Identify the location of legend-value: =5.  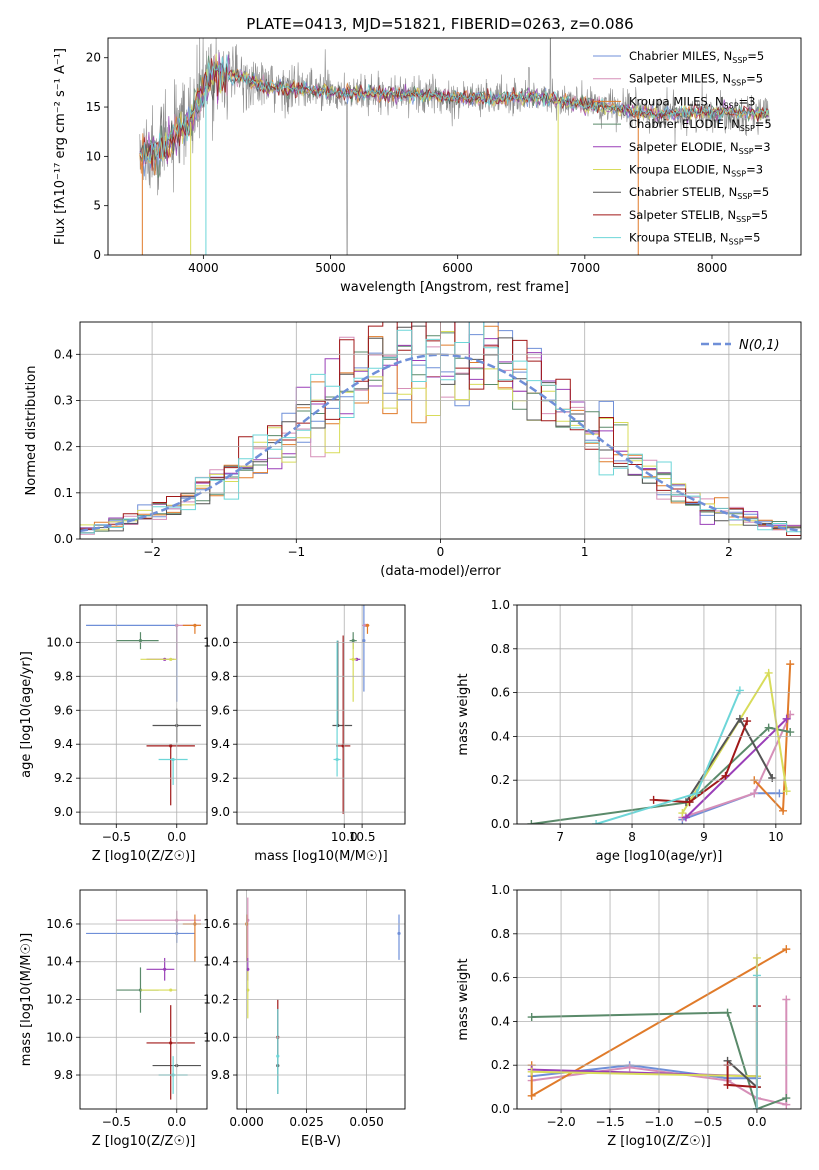
(754, 79).